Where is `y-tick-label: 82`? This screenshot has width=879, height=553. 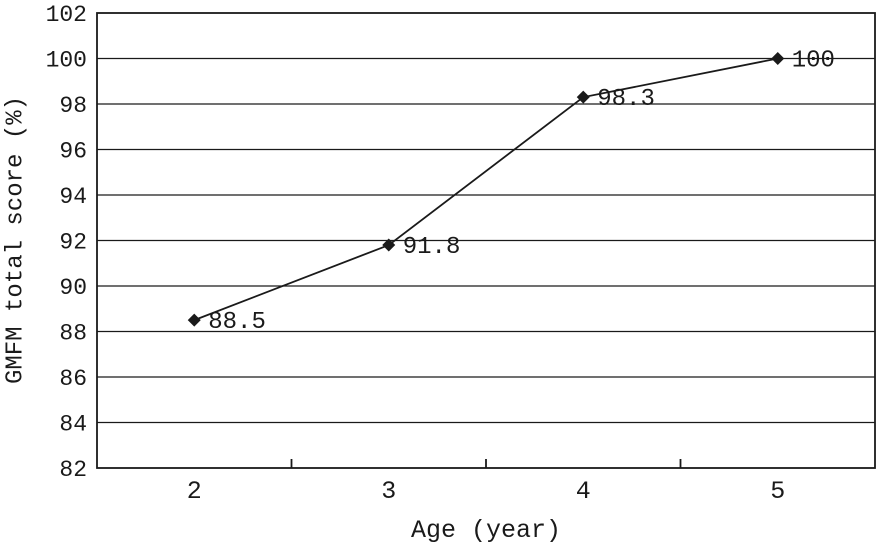 y-tick-label: 82 is located at coordinates (73, 470).